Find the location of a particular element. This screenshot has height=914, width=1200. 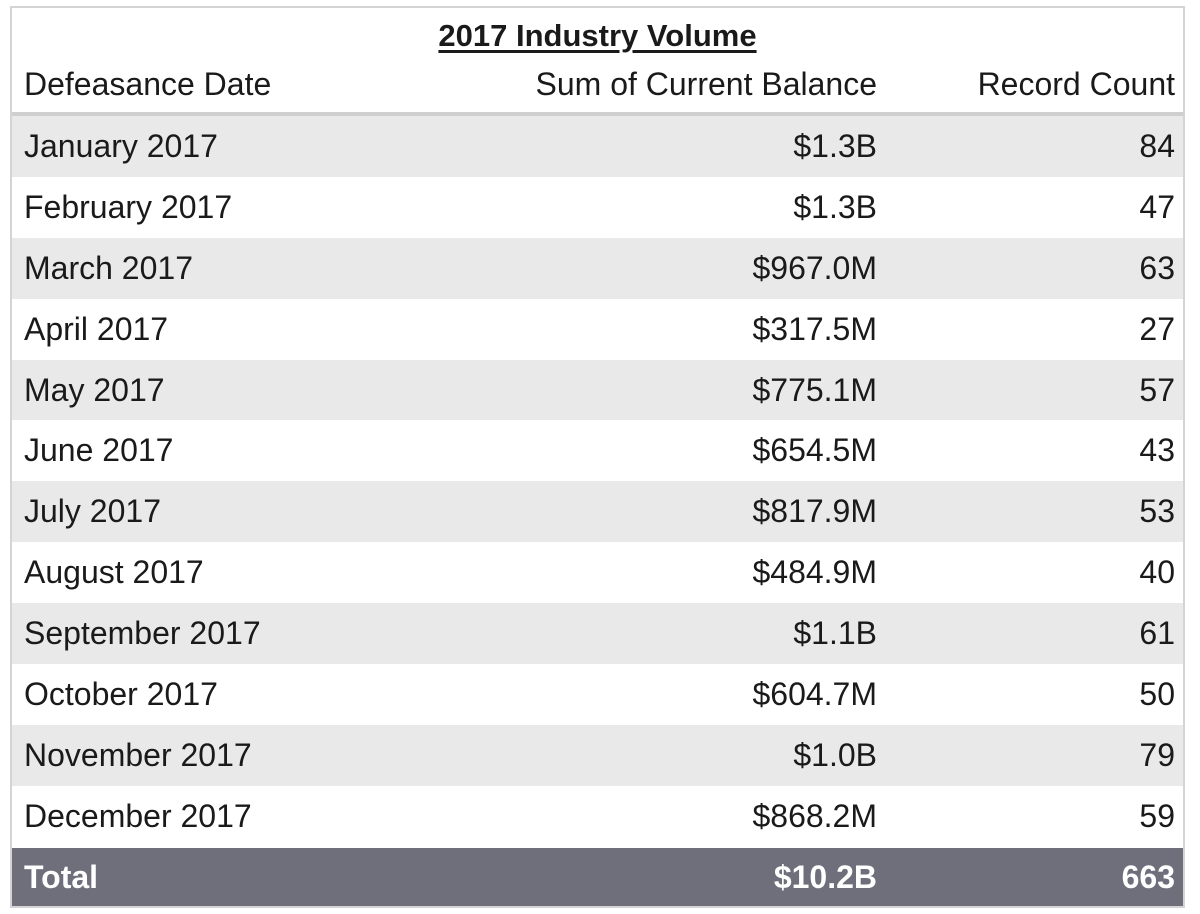

cell-balance: $775.1M is located at coordinates (814, 389).